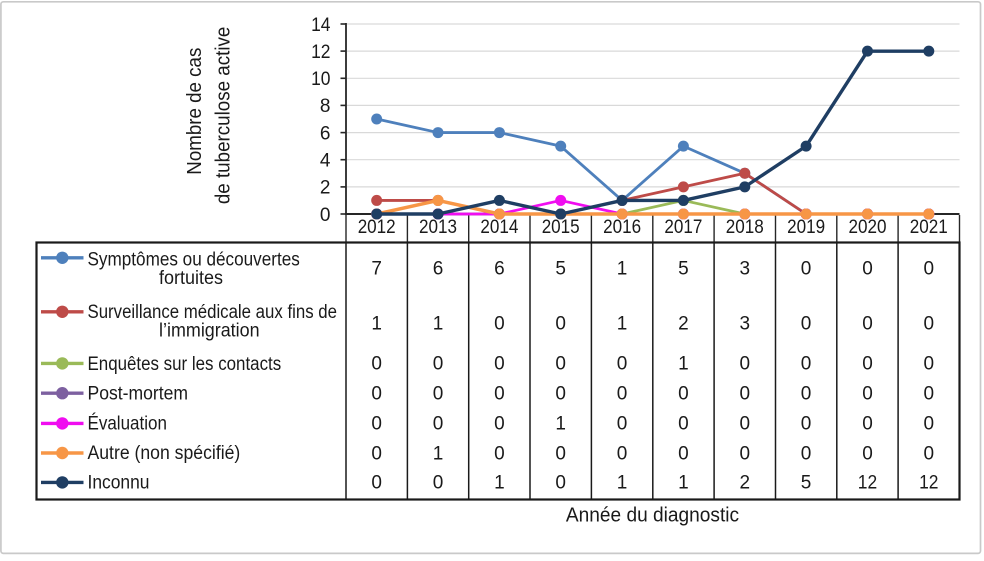  What do you see at coordinates (745, 227) in the screenshot?
I see `svg-text: 2018` at bounding box center [745, 227].